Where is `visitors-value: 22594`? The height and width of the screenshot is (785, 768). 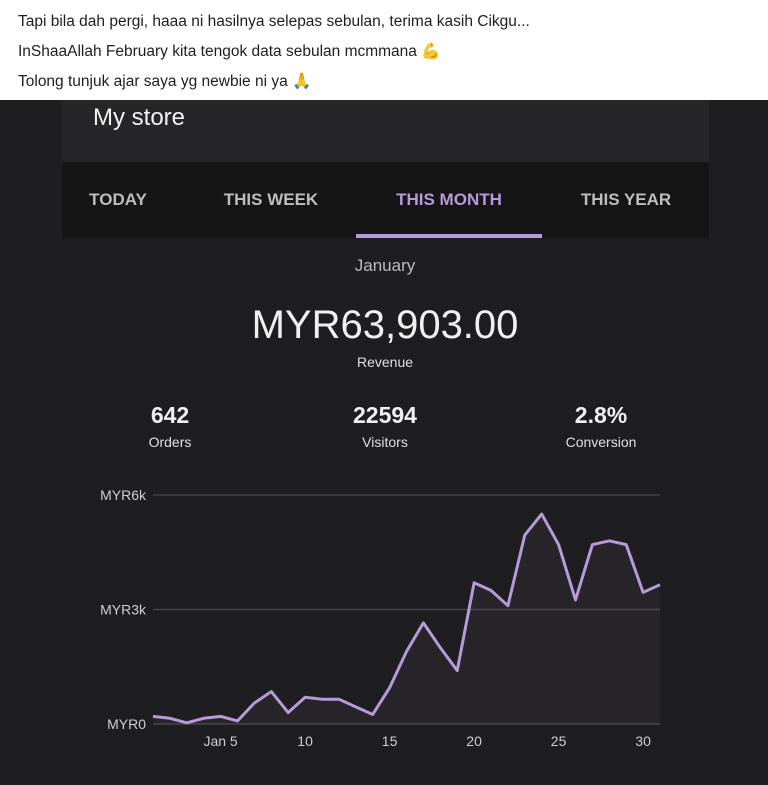
visitors-value: 22594 is located at coordinates (385, 415).